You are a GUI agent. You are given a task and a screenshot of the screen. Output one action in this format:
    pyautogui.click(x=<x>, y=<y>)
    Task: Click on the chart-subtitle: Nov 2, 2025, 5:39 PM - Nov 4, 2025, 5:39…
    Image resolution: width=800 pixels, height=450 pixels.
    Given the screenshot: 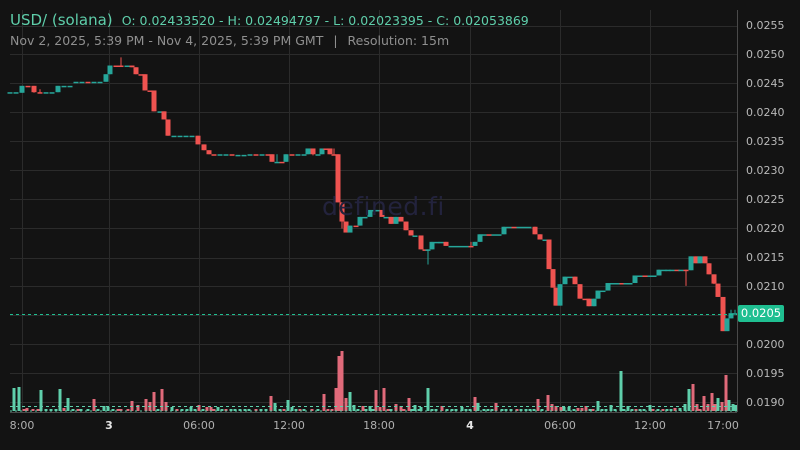 What is the action you would take?
    pyautogui.click(x=229, y=40)
    